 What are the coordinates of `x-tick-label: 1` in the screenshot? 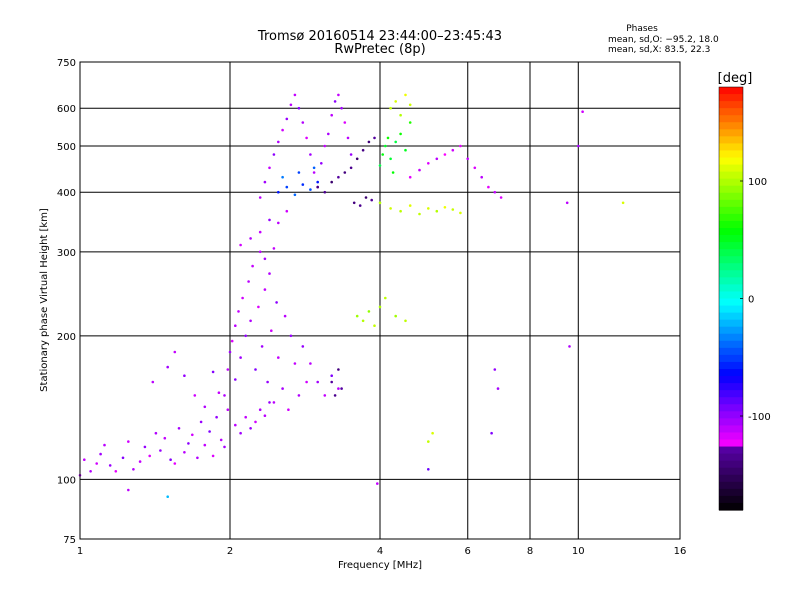 It's located at (80, 551).